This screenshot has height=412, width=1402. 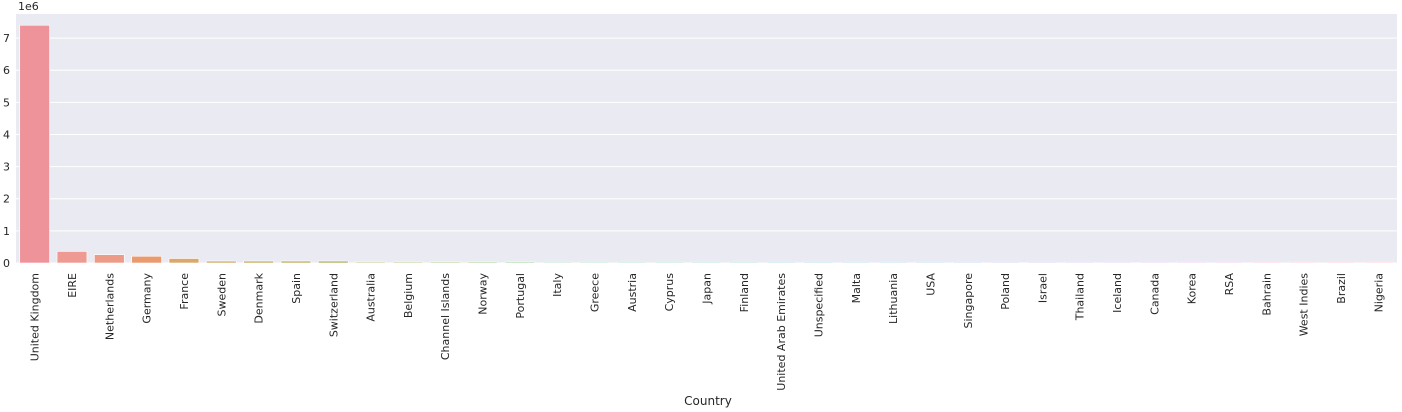 I want to click on x-tick-label: Israel, so click(x=1042, y=288).